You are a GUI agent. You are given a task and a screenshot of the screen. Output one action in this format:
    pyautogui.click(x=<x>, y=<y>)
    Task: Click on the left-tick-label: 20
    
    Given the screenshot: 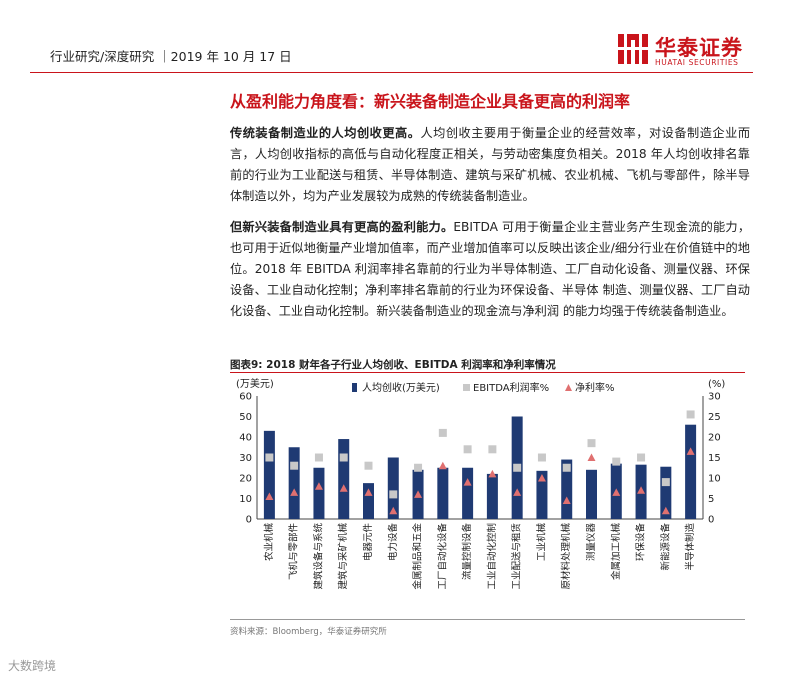 What is the action you would take?
    pyautogui.click(x=245, y=479)
    